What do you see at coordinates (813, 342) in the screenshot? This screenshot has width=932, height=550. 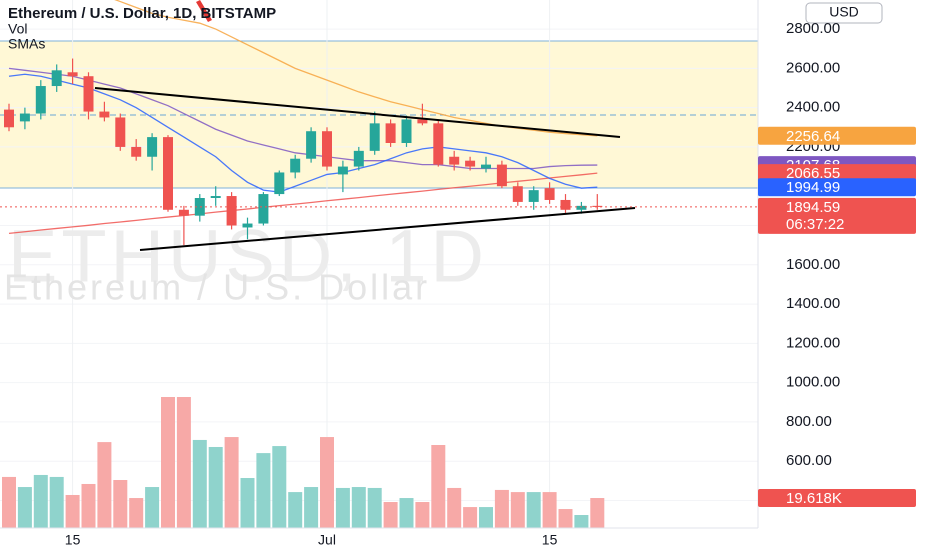 I see `y-tick-label: 1200.00` at bounding box center [813, 342].